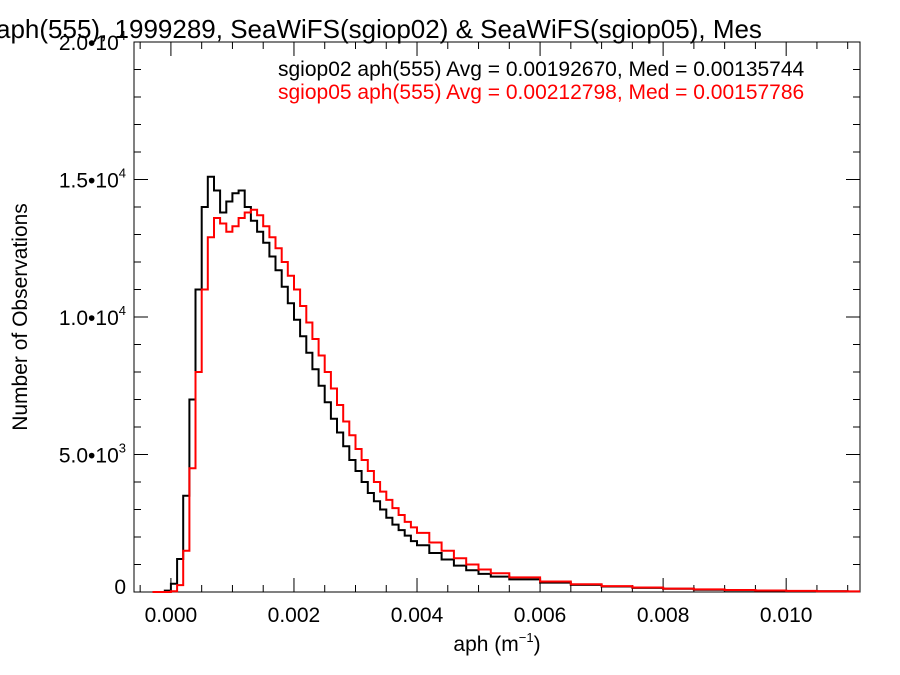 This screenshot has height=675, width=900. I want to click on x-tick-label: 0.004, so click(417, 615).